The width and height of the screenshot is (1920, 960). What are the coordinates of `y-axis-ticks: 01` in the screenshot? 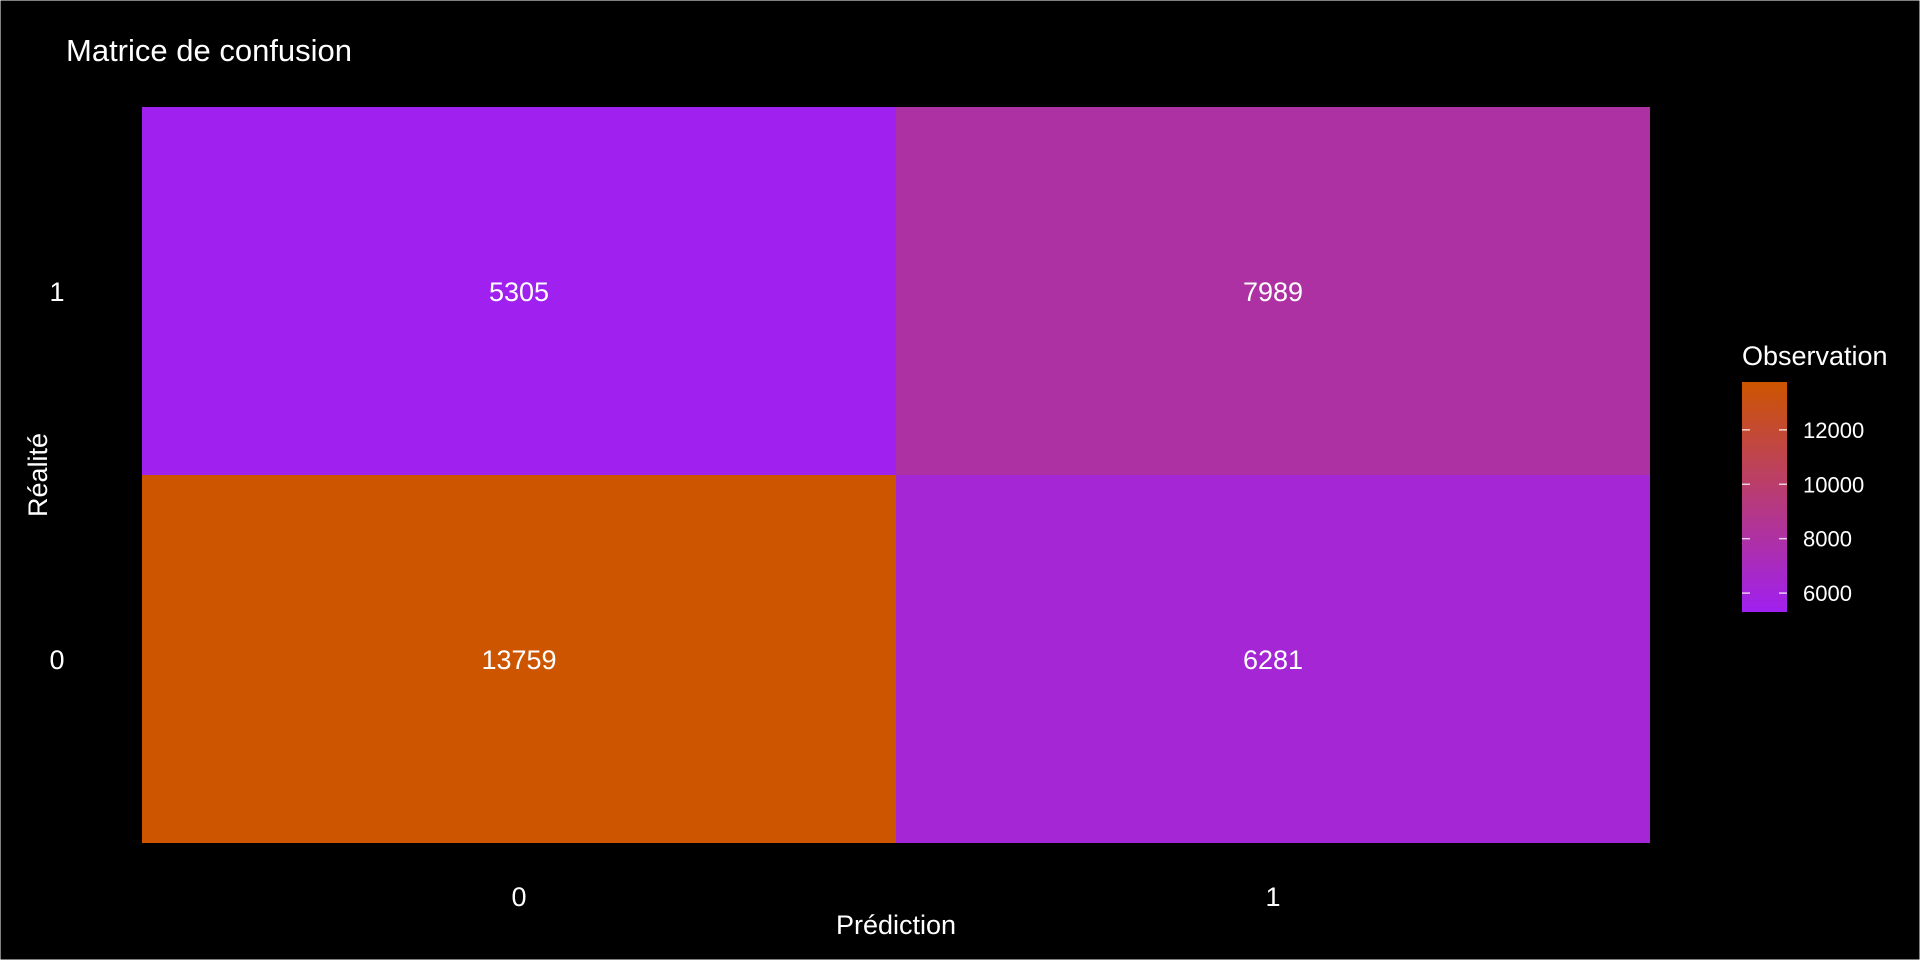 It's located at (56, 476).